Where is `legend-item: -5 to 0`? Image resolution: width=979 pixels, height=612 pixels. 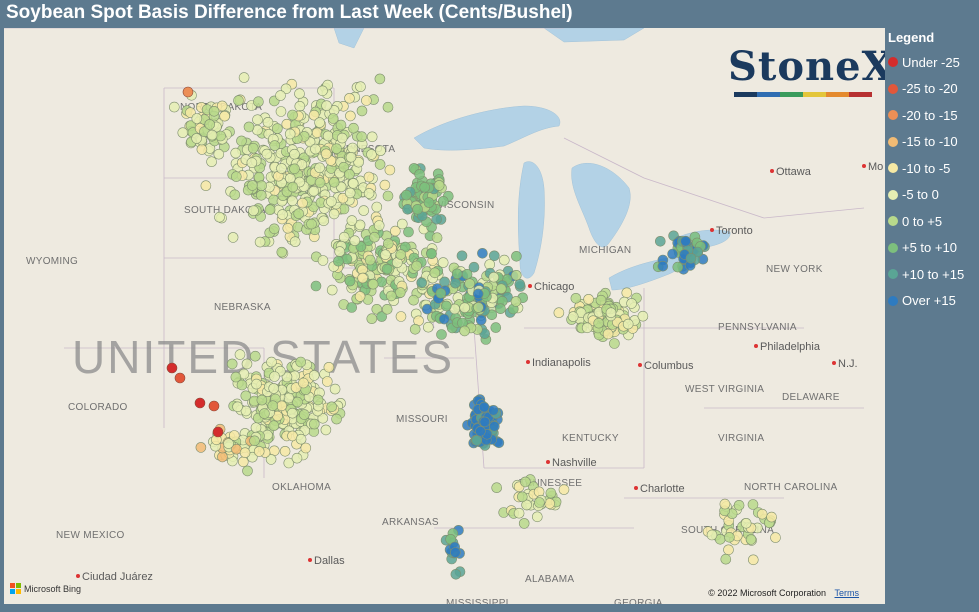 legend-item: -5 to 0 is located at coordinates (933, 195).